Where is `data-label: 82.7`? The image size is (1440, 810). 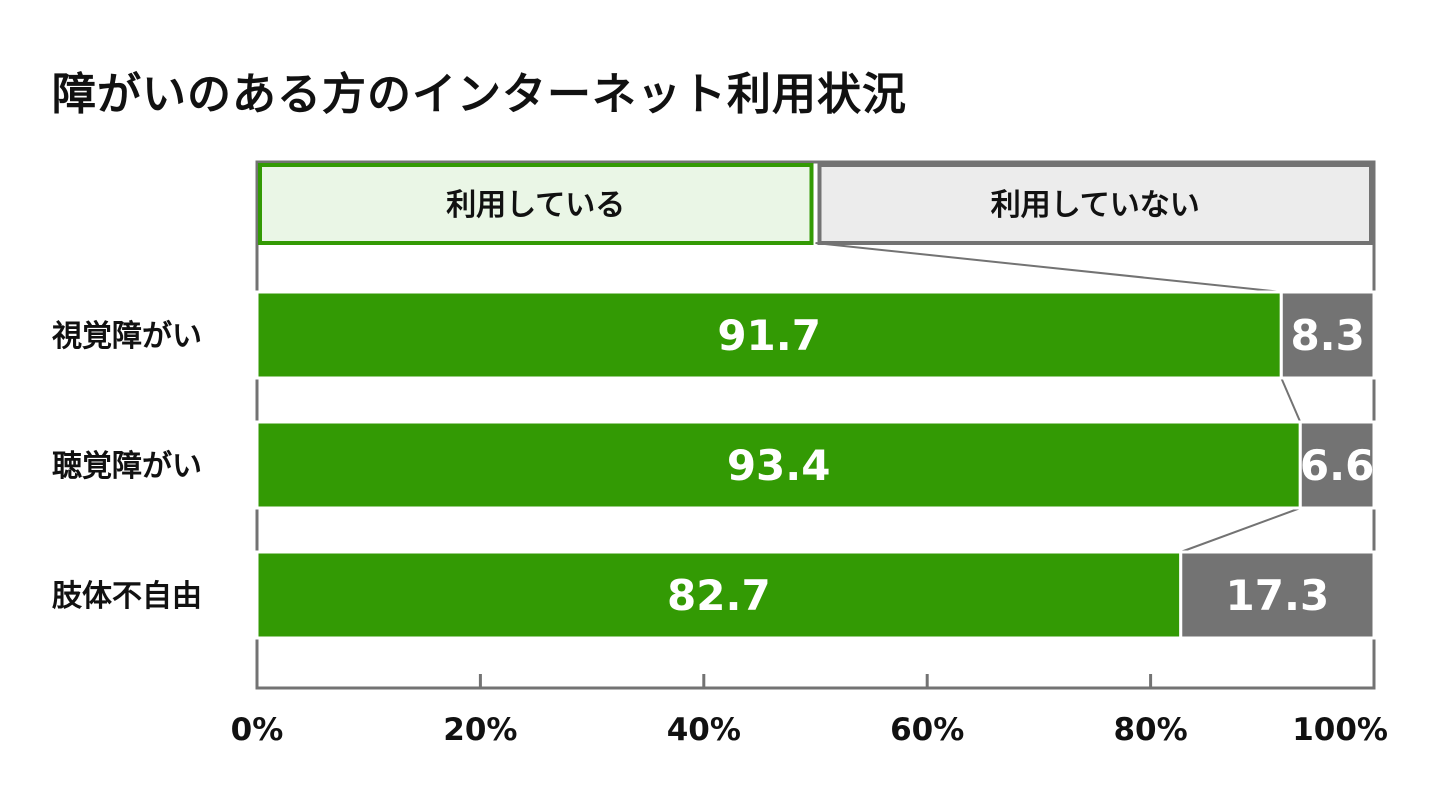
data-label: 82.7 is located at coordinates (719, 595).